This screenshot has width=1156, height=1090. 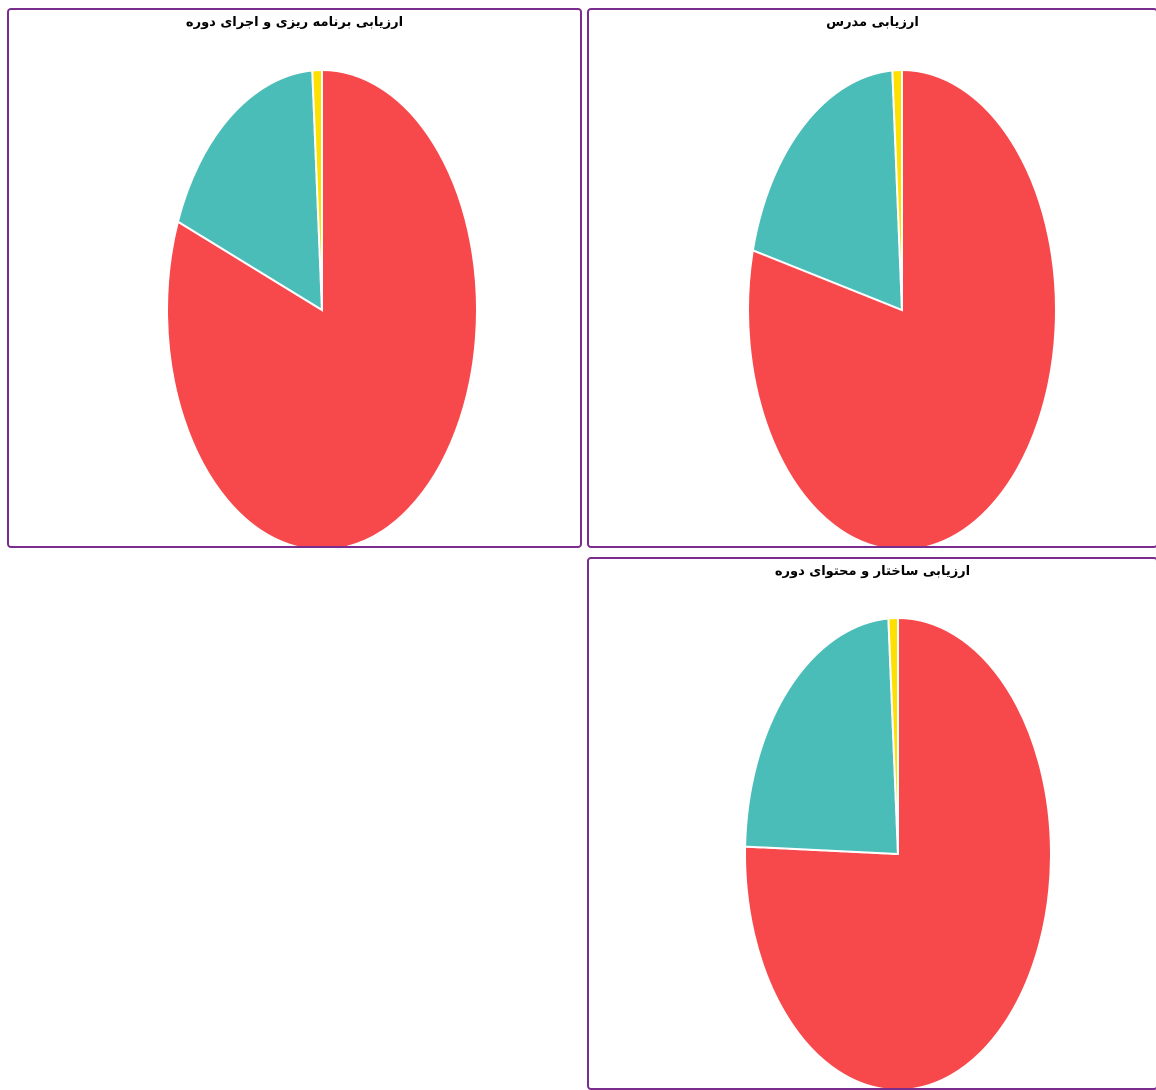 I want to click on pie-chart-structure, so click(x=898, y=852).